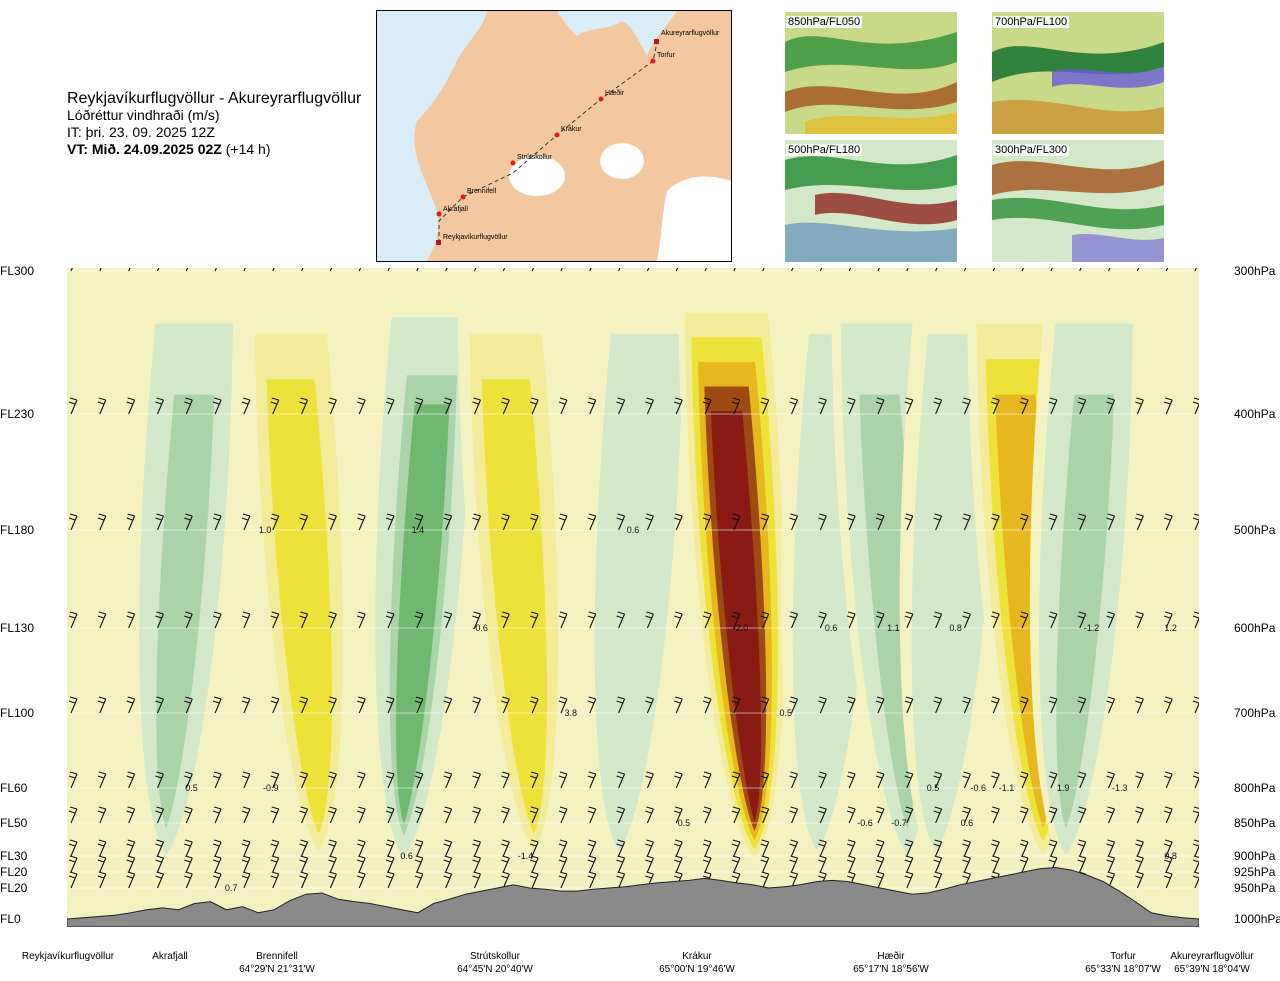 Image resolution: width=1280 pixels, height=981 pixels. What do you see at coordinates (694, 218) in the screenshot?
I see `map-glacier-vatnajokull` at bounding box center [694, 218].